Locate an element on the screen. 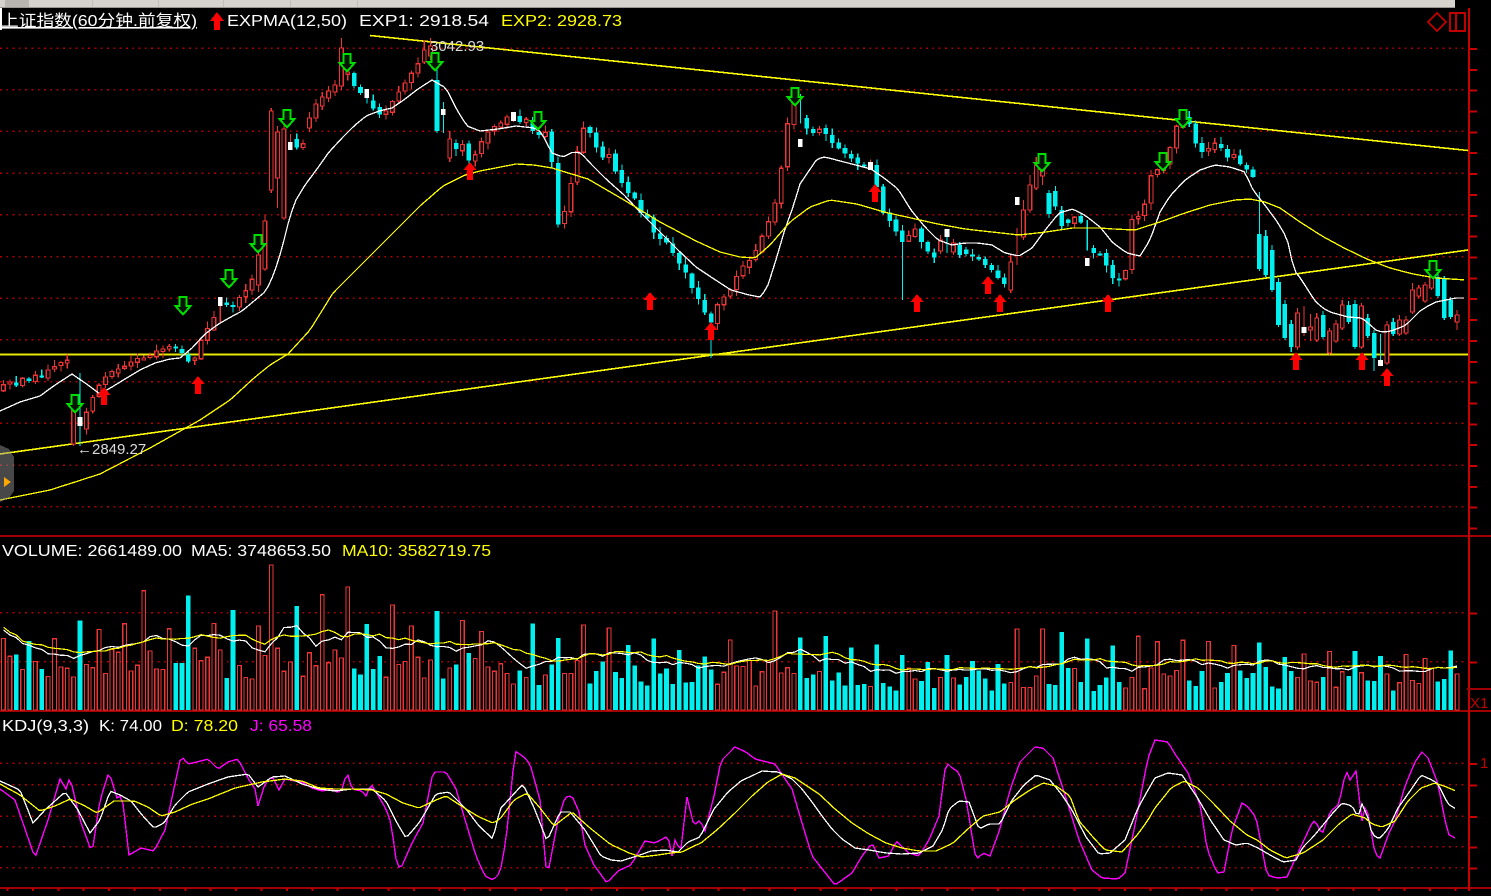 The height and width of the screenshot is (896, 1491). svg-text: D: 78.20 is located at coordinates (204, 726).